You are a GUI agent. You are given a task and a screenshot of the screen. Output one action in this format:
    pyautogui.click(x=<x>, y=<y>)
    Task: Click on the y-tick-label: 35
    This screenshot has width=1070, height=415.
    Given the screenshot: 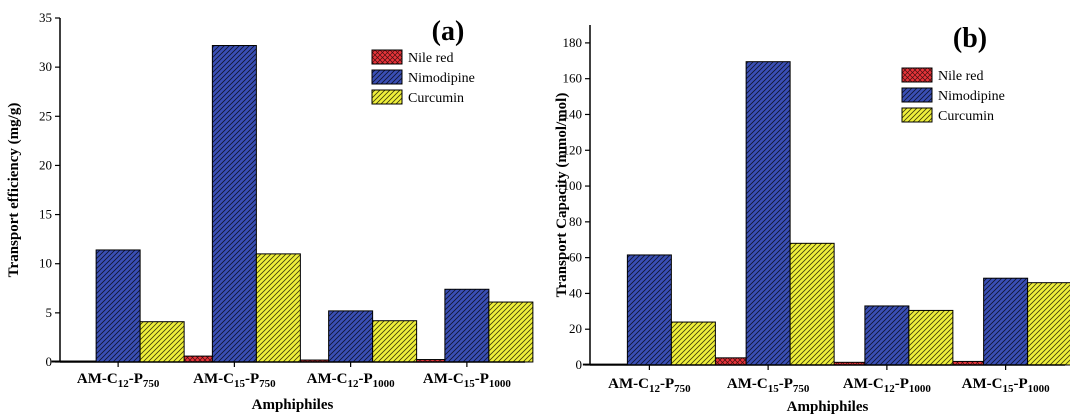 What is the action you would take?
    pyautogui.click(x=45, y=17)
    